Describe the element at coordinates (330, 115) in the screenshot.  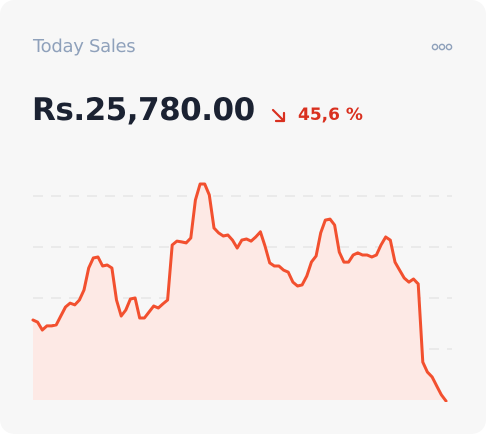
I see `change: 45,6 %` at that location.